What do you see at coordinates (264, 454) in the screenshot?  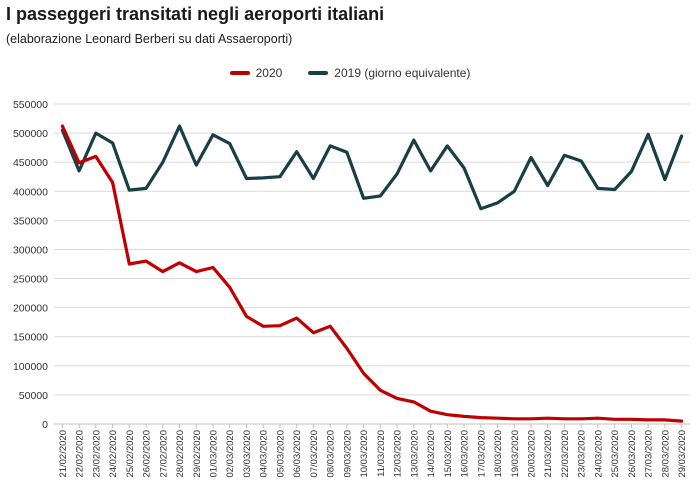 I see `x-tick-label: 04/03/2020` at bounding box center [264, 454].